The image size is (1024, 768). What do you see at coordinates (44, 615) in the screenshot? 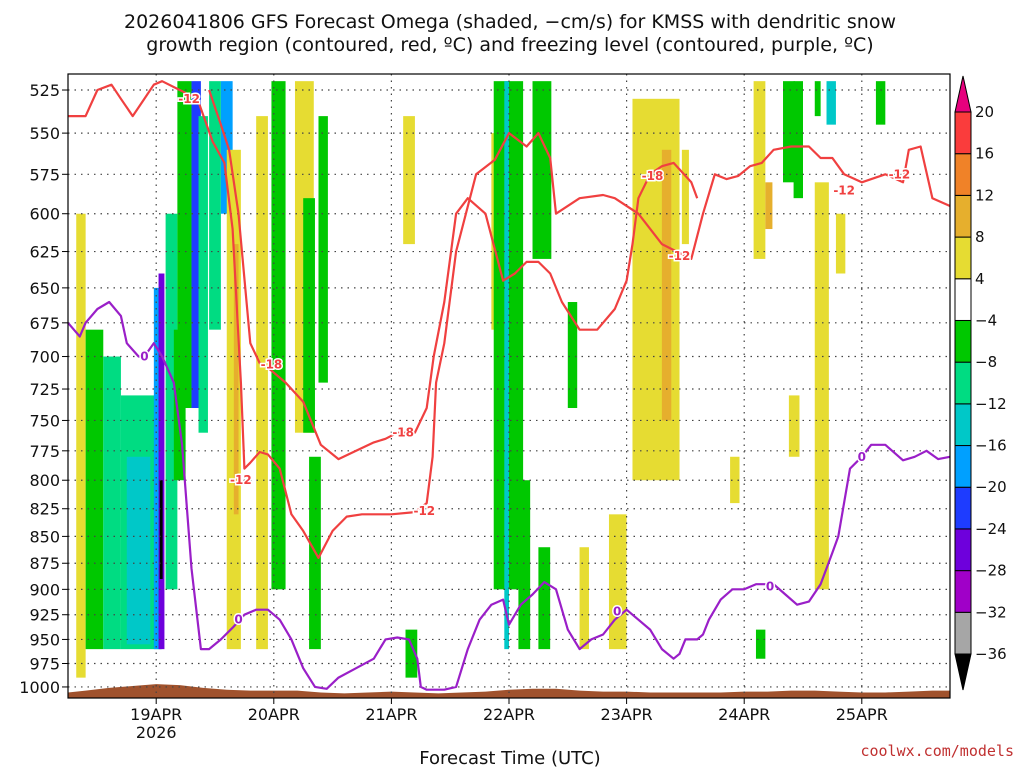
I see `y-tick-label-925: 925` at bounding box center [44, 615].